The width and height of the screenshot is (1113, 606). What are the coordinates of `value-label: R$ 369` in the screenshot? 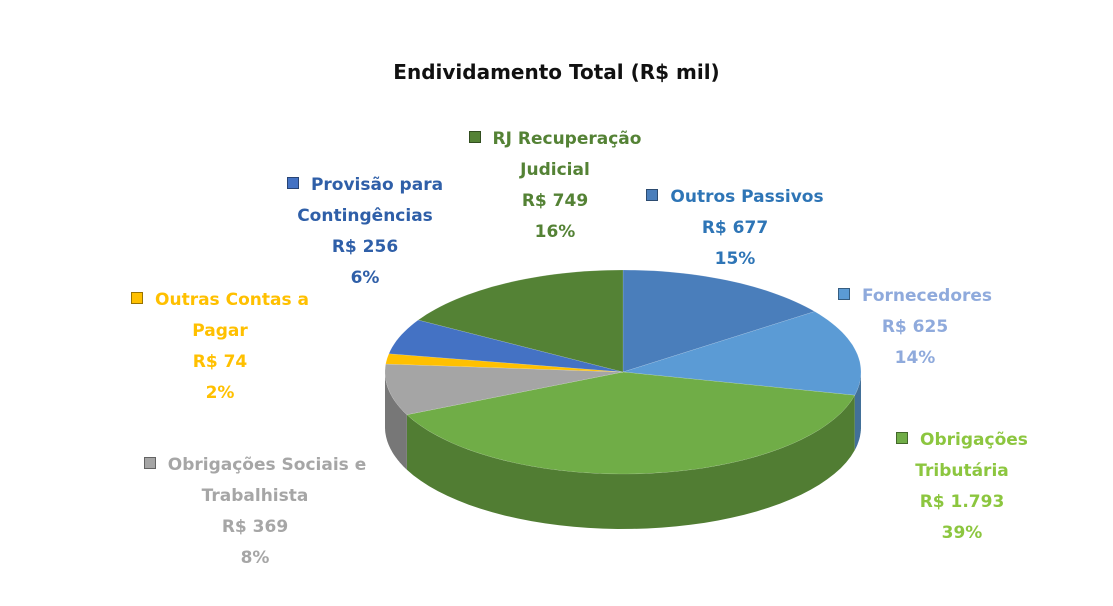 It's located at (255, 527).